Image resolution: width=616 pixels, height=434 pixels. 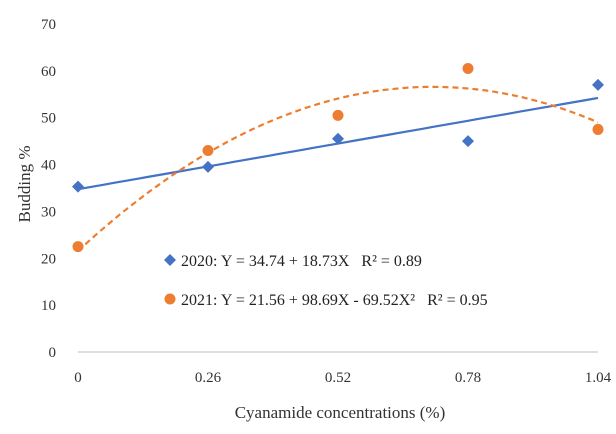 What do you see at coordinates (48, 166) in the screenshot?
I see `y-tick-label: 40` at bounding box center [48, 166].